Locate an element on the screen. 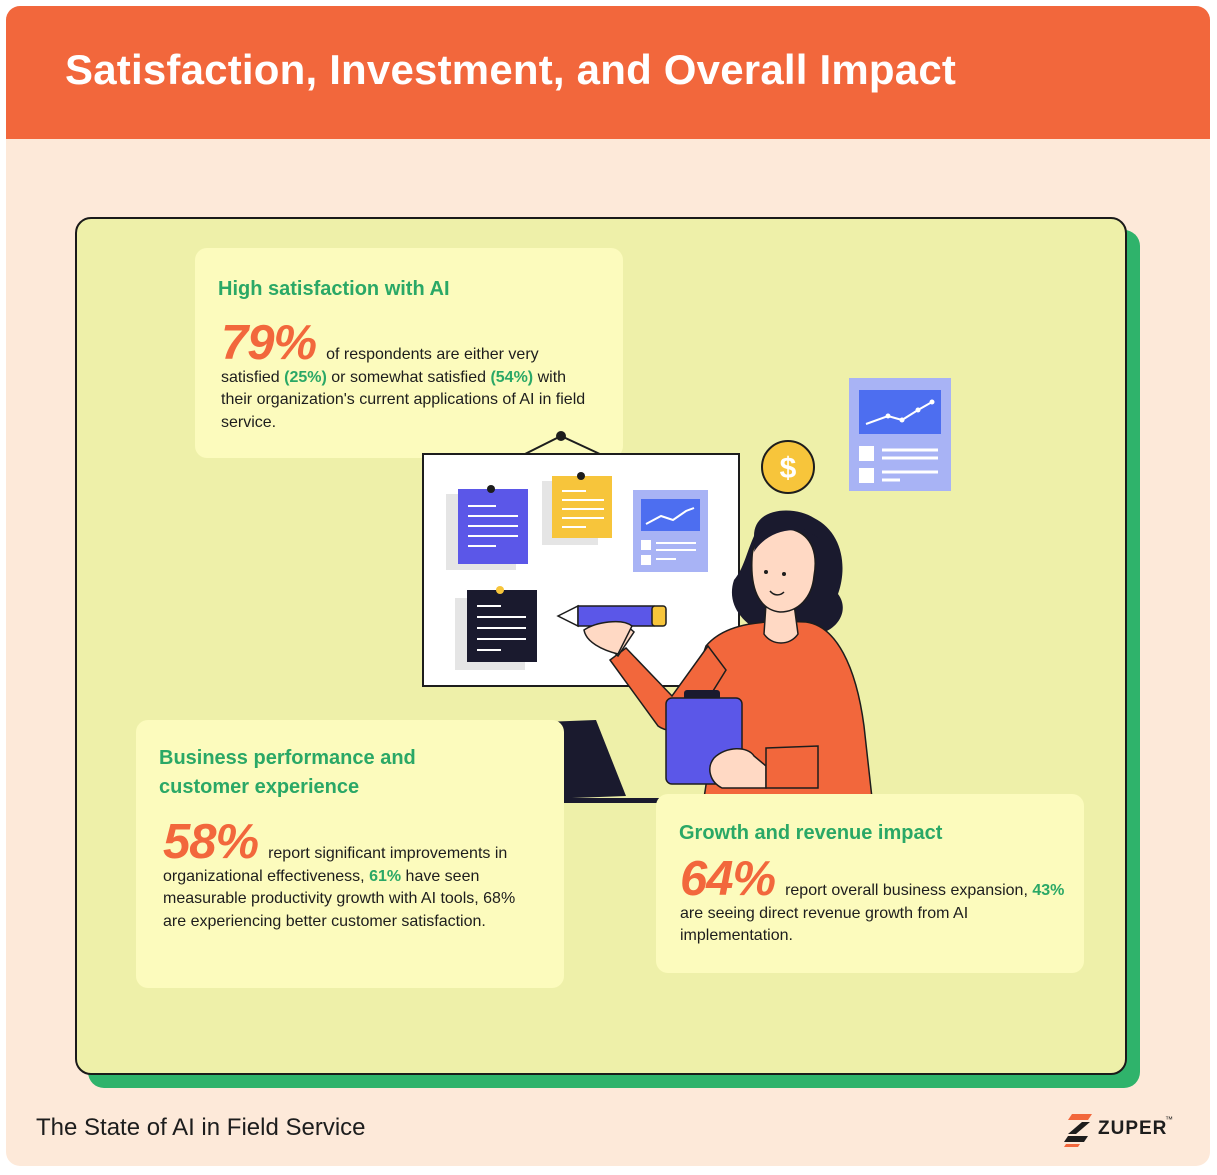 This screenshot has height=1175, width=1217. hair-front is located at coordinates (786, 539).